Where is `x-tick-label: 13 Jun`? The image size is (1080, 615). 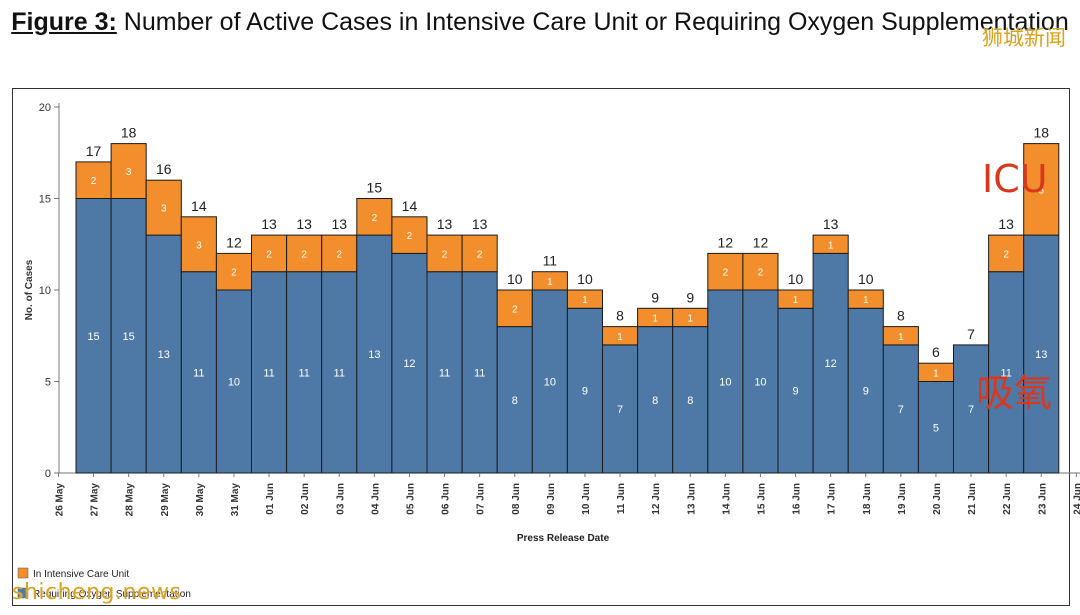
x-tick-label: 13 Jun is located at coordinates (691, 499).